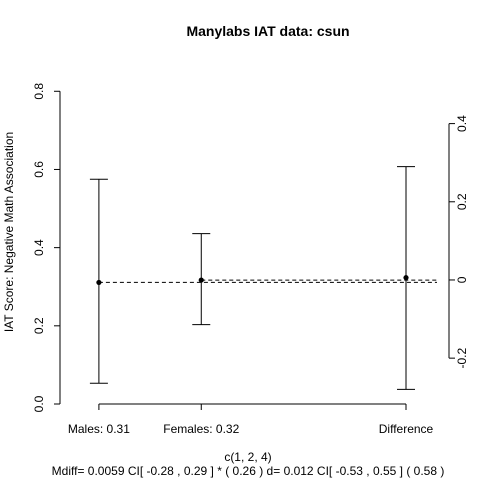 This screenshot has width=480, height=480. Describe the element at coordinates (99, 429) in the screenshot. I see `x-category-label: Males: 0.31` at that location.